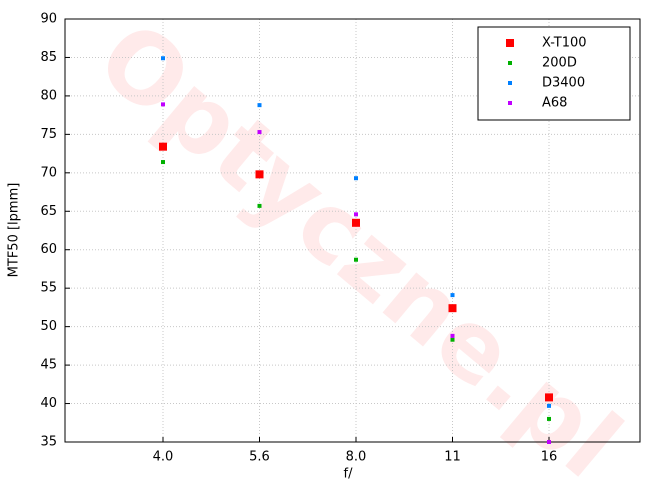  I want to click on y-tick-label: 50, so click(48, 326).